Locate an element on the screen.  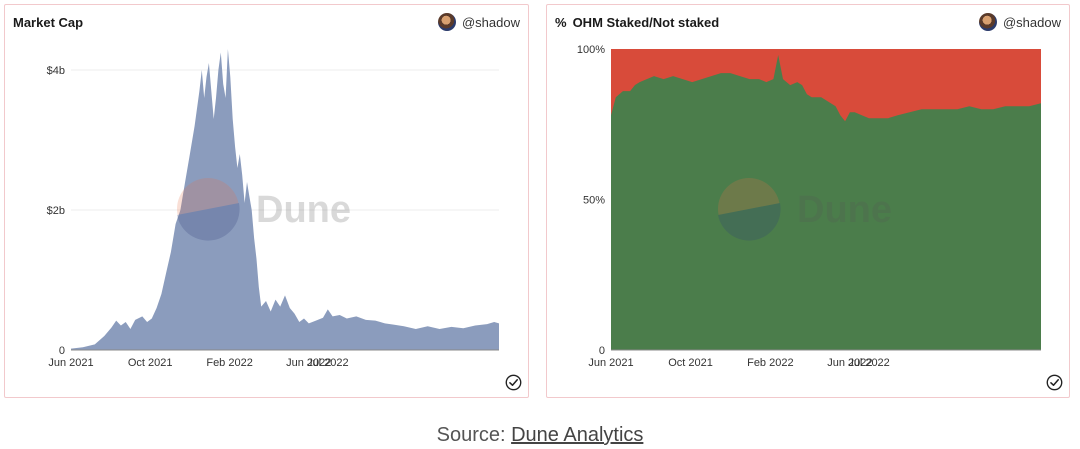
staked-title: % OHM Staked/Not staked is located at coordinates (637, 22).